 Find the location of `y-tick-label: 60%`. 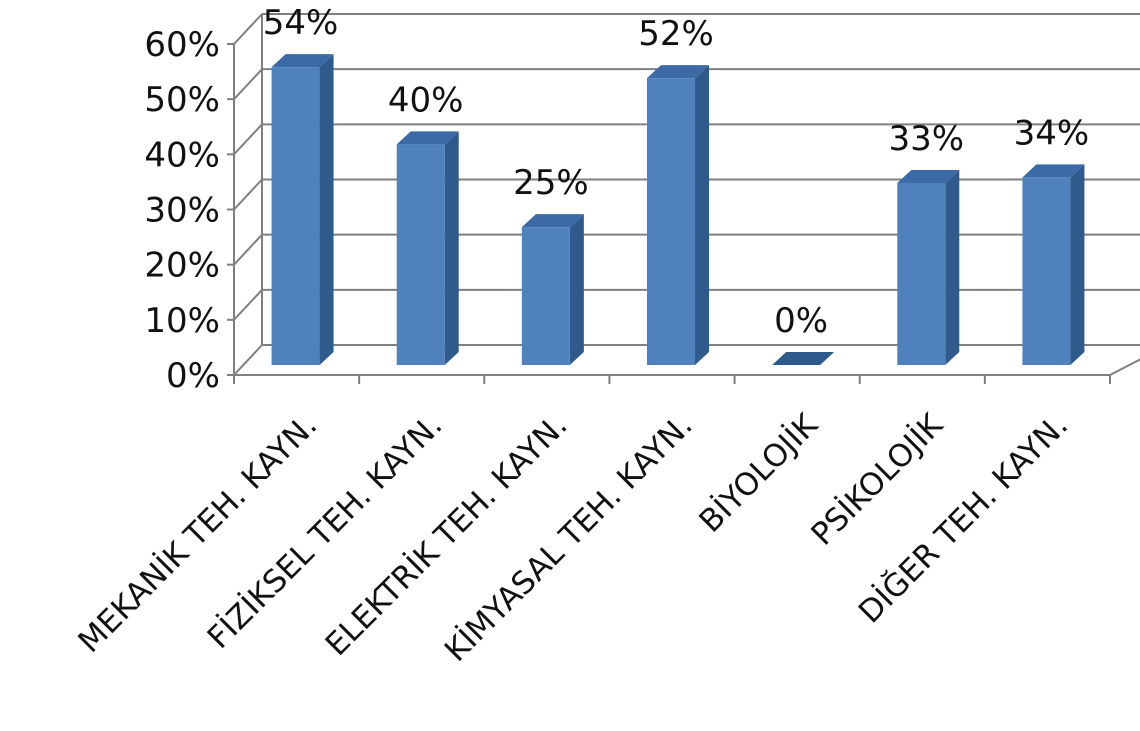

y-tick-label: 60% is located at coordinates (182, 45).